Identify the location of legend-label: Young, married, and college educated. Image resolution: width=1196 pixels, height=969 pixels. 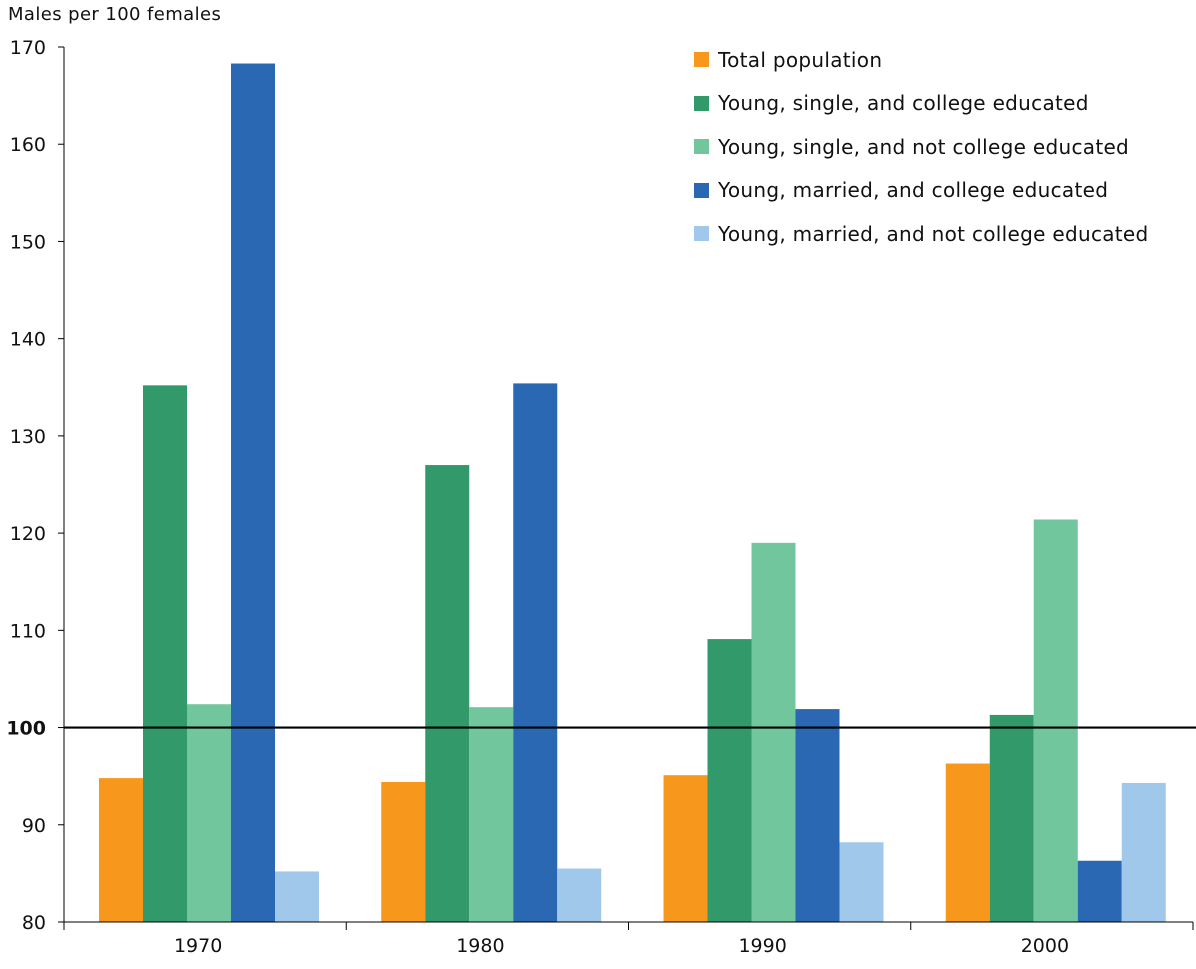
(913, 190).